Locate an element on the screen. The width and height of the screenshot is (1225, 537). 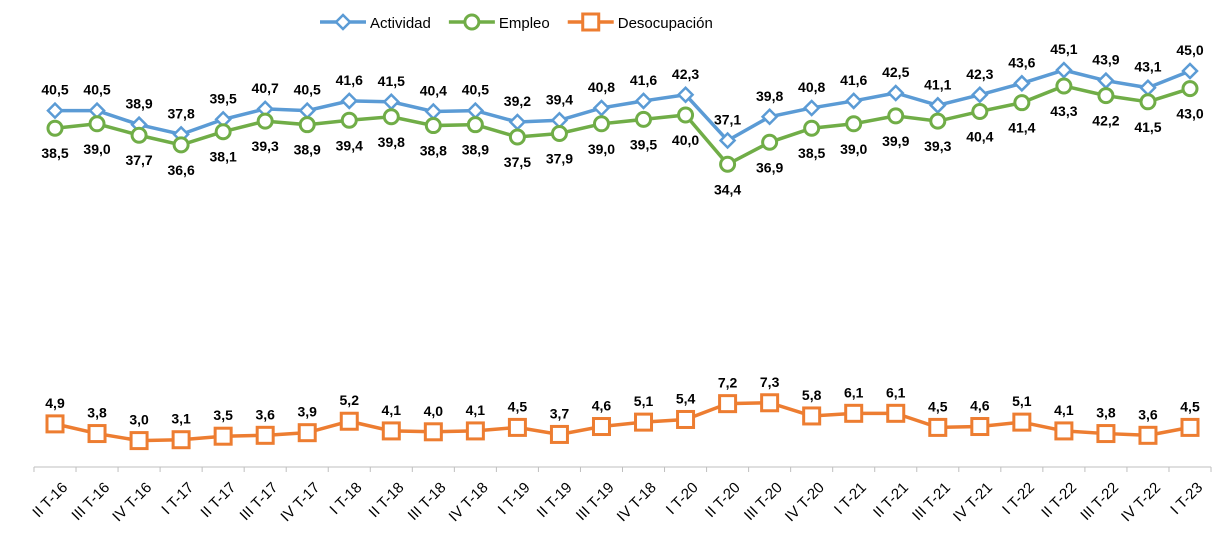
data-label: 3,0 is located at coordinates (139, 420).